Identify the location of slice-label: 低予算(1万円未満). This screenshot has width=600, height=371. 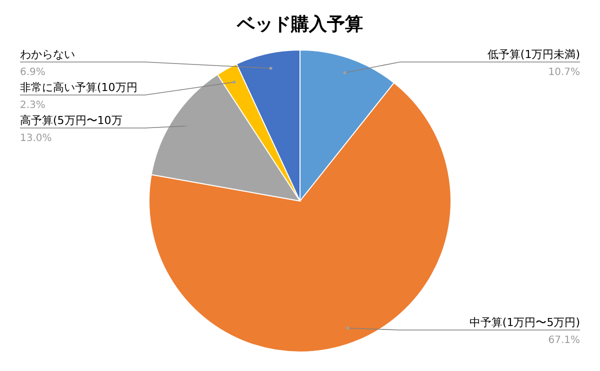
(533, 54).